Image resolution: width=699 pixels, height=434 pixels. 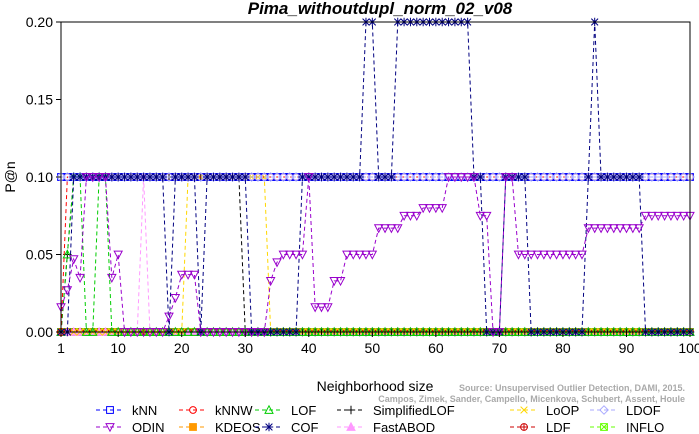 I want to click on legend-label: kNN, so click(x=144, y=410).